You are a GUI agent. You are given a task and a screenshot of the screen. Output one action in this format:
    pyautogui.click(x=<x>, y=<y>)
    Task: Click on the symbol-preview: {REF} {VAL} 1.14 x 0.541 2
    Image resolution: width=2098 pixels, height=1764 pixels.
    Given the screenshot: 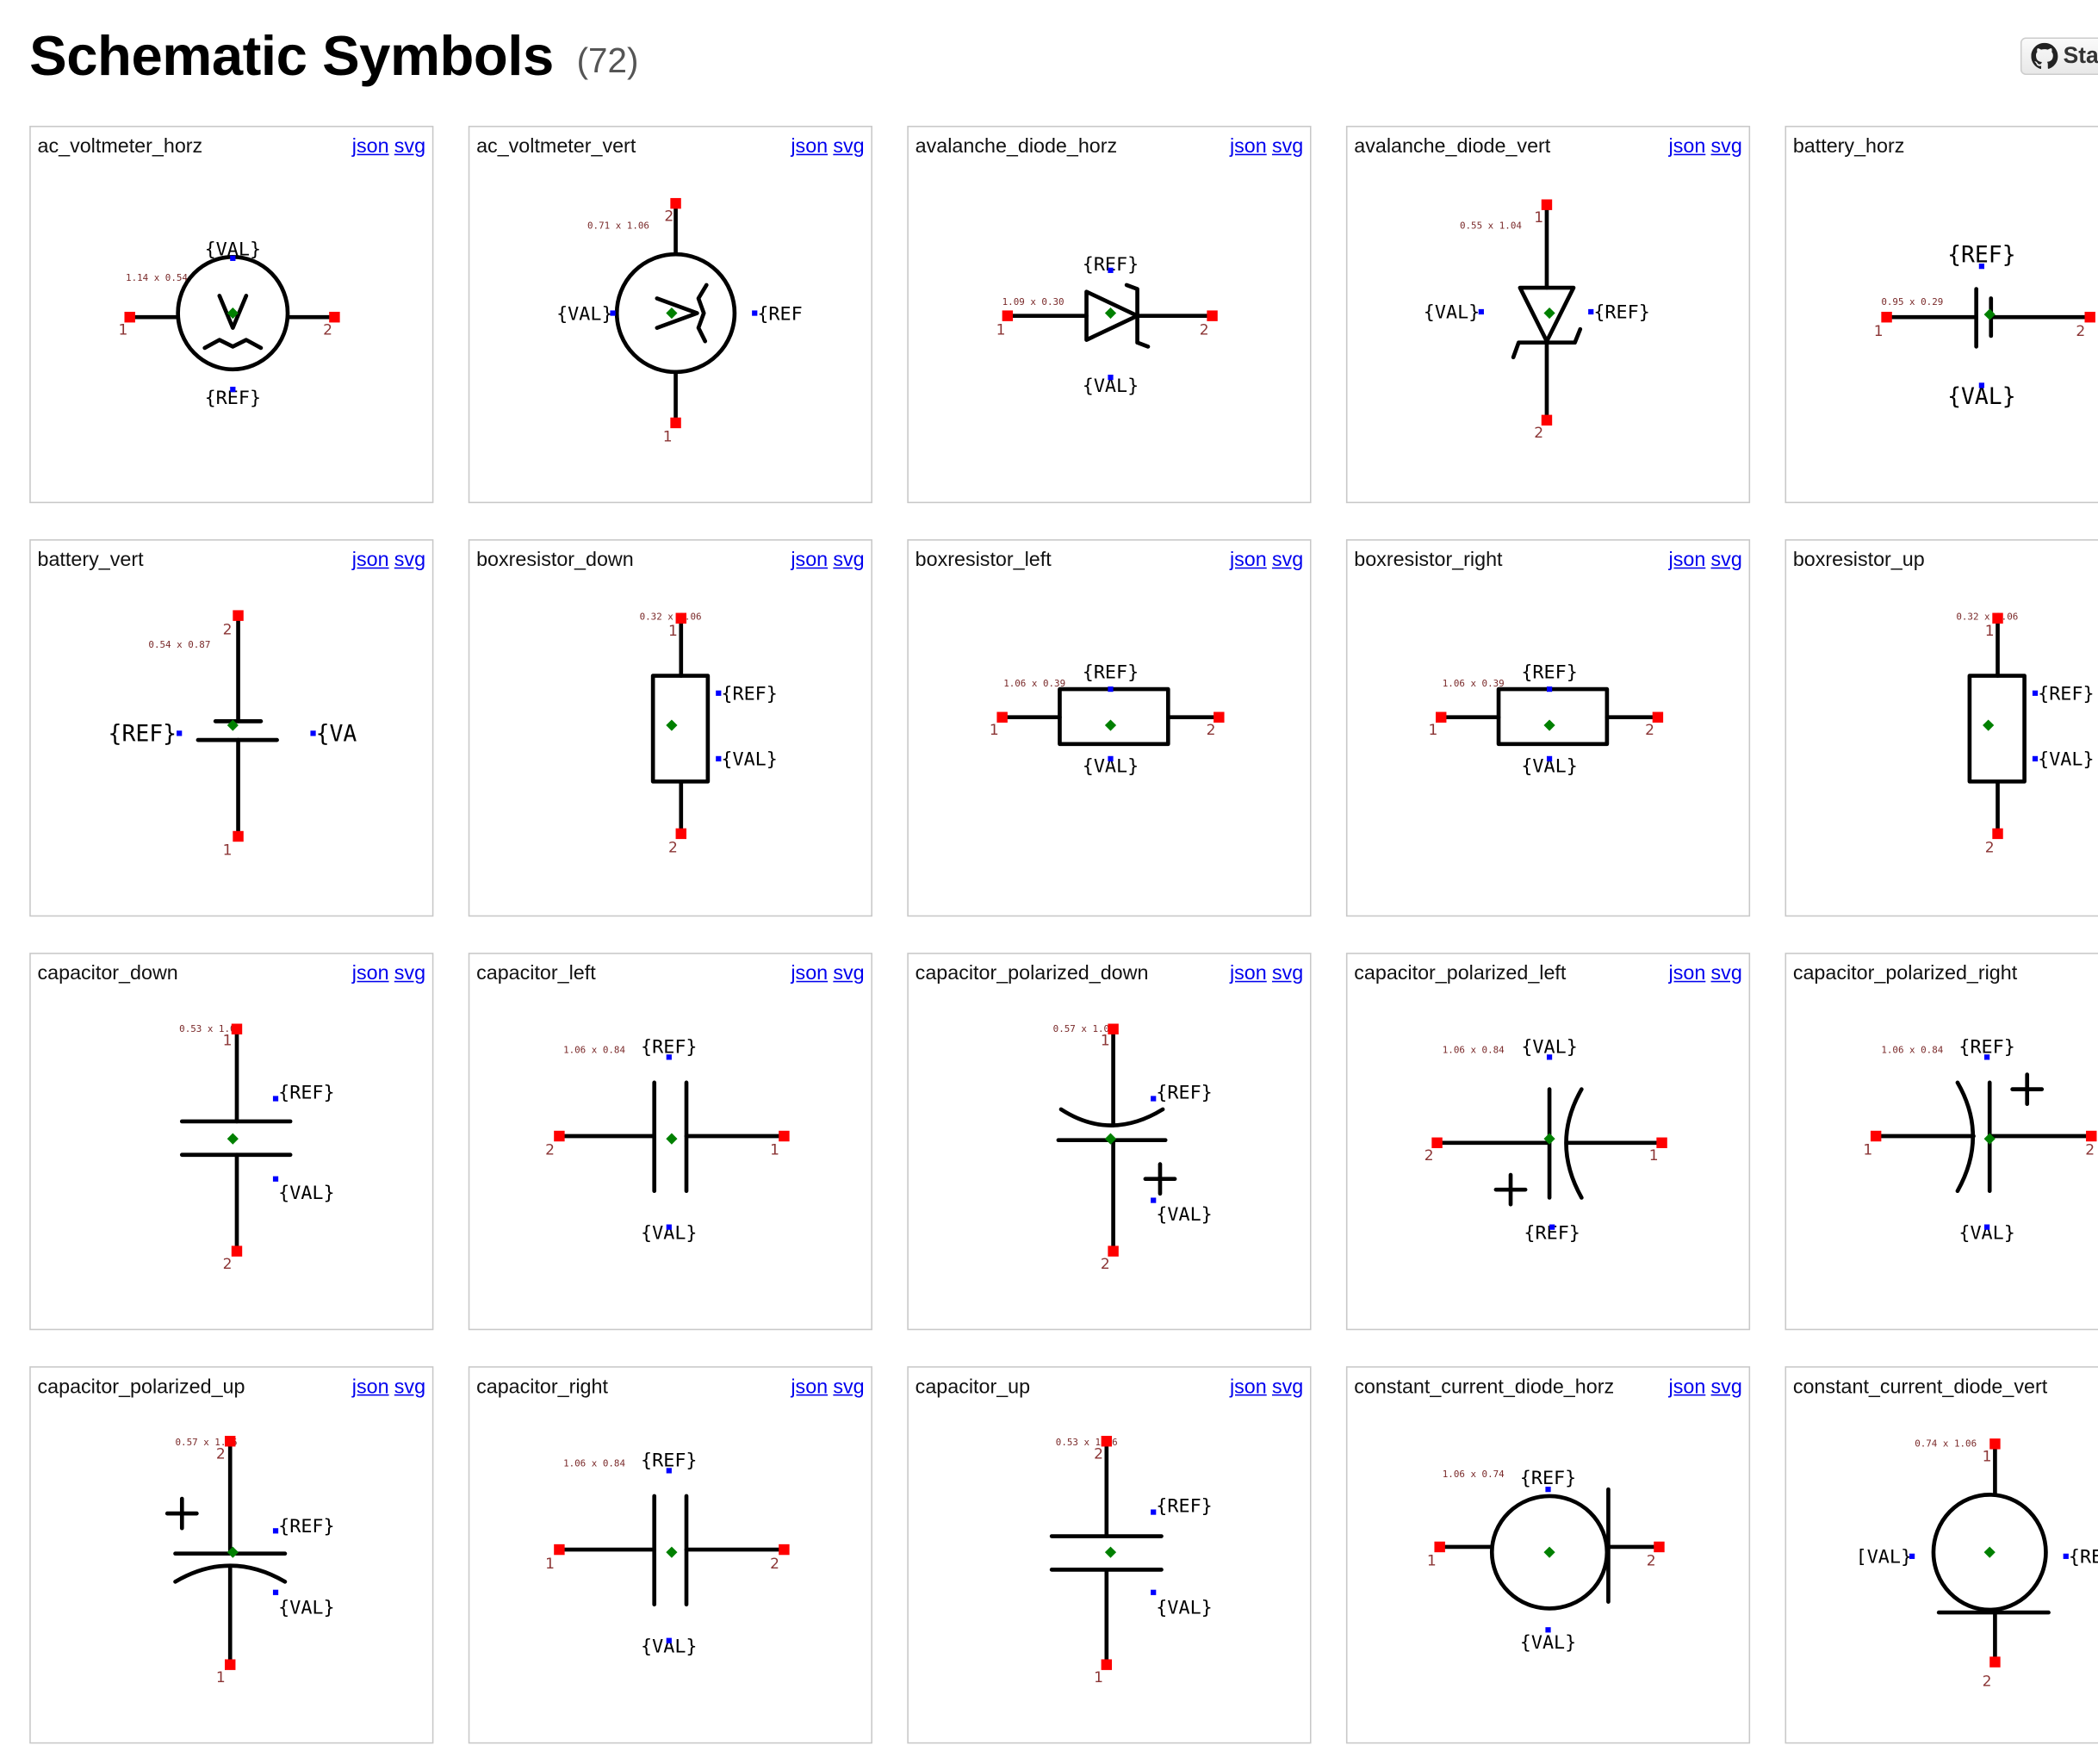 What is the action you would take?
    pyautogui.click(x=229, y=324)
    